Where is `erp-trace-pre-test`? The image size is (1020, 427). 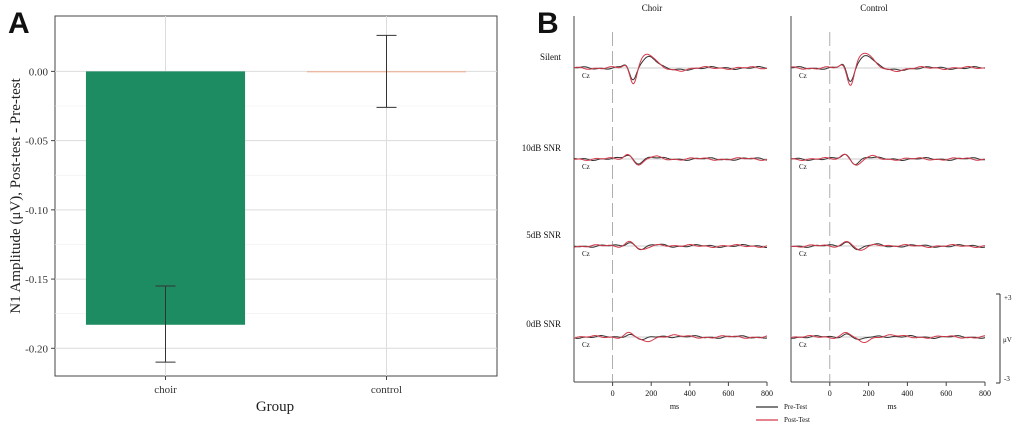 erp-trace-pre-test is located at coordinates (888, 246).